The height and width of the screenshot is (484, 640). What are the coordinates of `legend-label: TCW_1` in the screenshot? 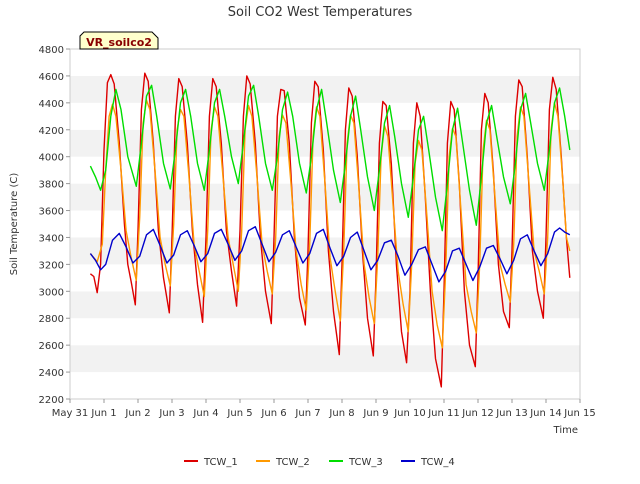 It's located at (220, 462).